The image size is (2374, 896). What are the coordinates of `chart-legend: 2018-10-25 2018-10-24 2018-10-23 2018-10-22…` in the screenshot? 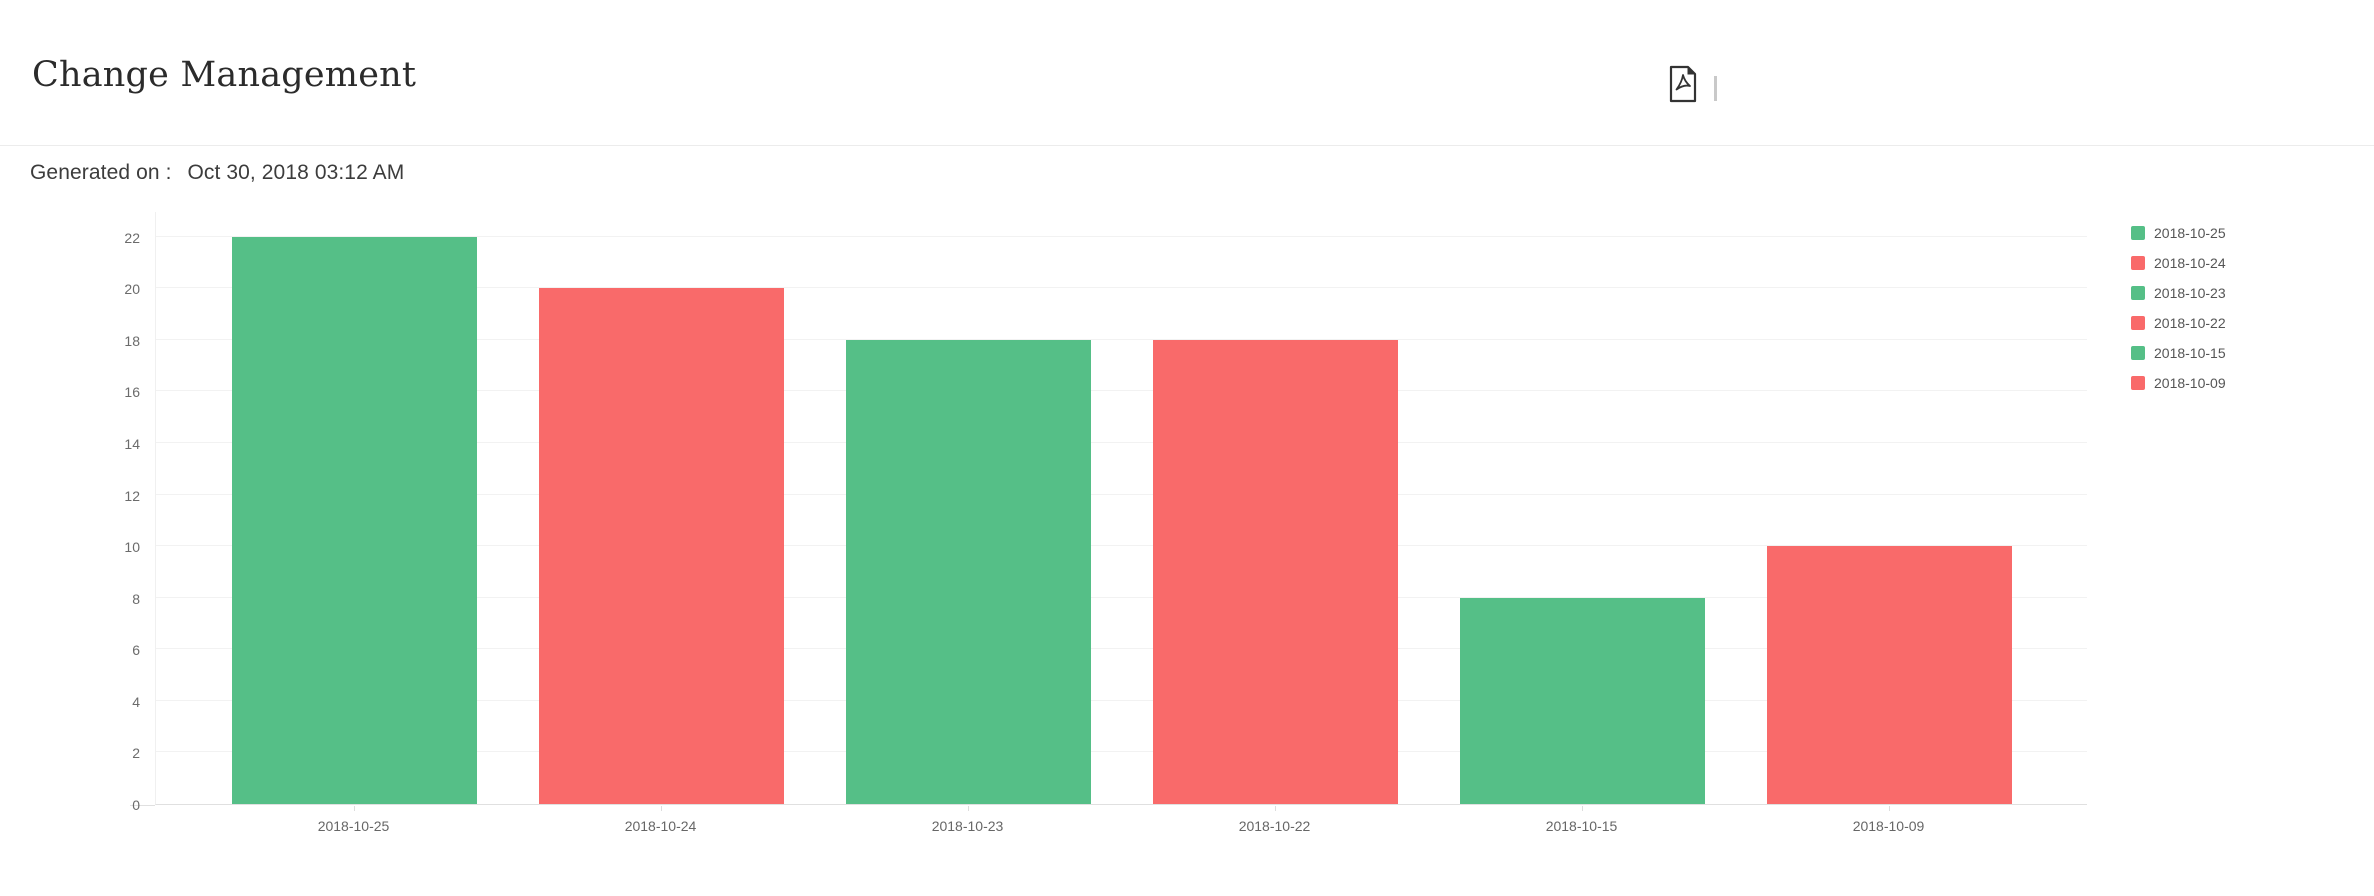 It's located at (2178, 308).